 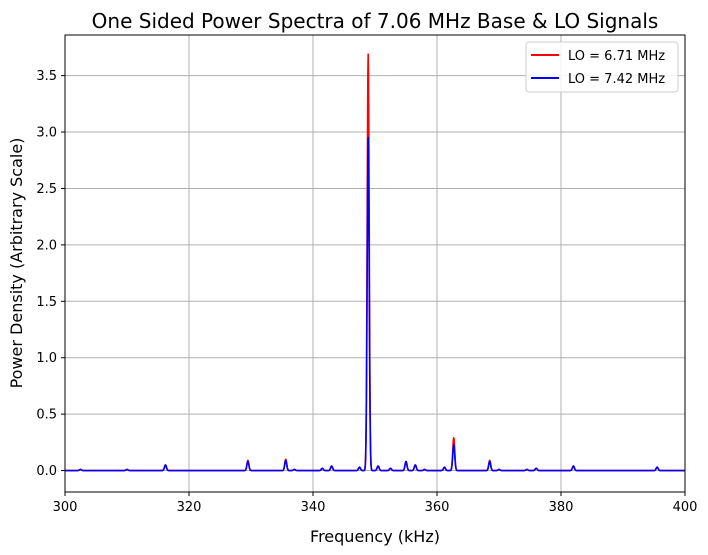 I want to click on legend: LO = 6.71 MHz LO = 7.42 MHz, so click(x=602, y=67).